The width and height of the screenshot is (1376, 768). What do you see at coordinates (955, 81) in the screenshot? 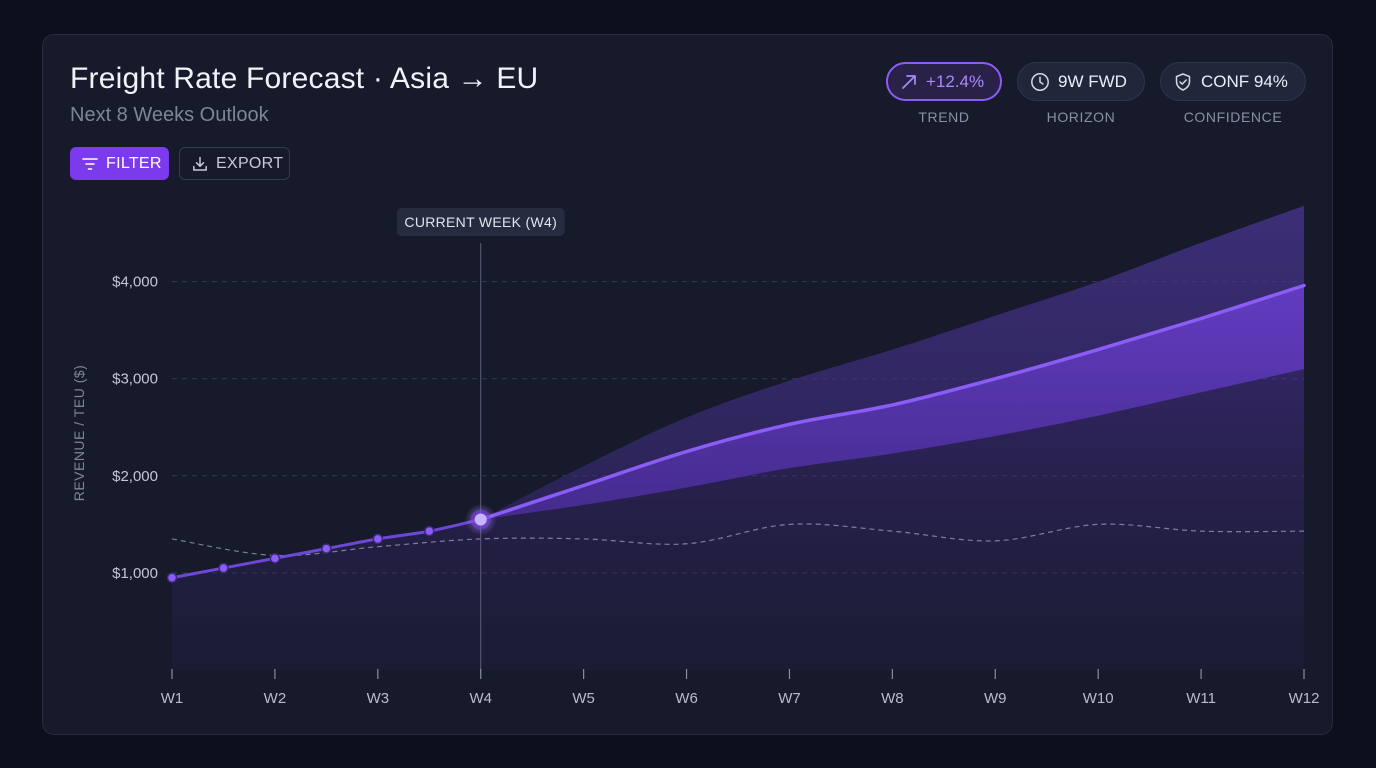
I see `trend-value: +12.4%` at bounding box center [955, 81].